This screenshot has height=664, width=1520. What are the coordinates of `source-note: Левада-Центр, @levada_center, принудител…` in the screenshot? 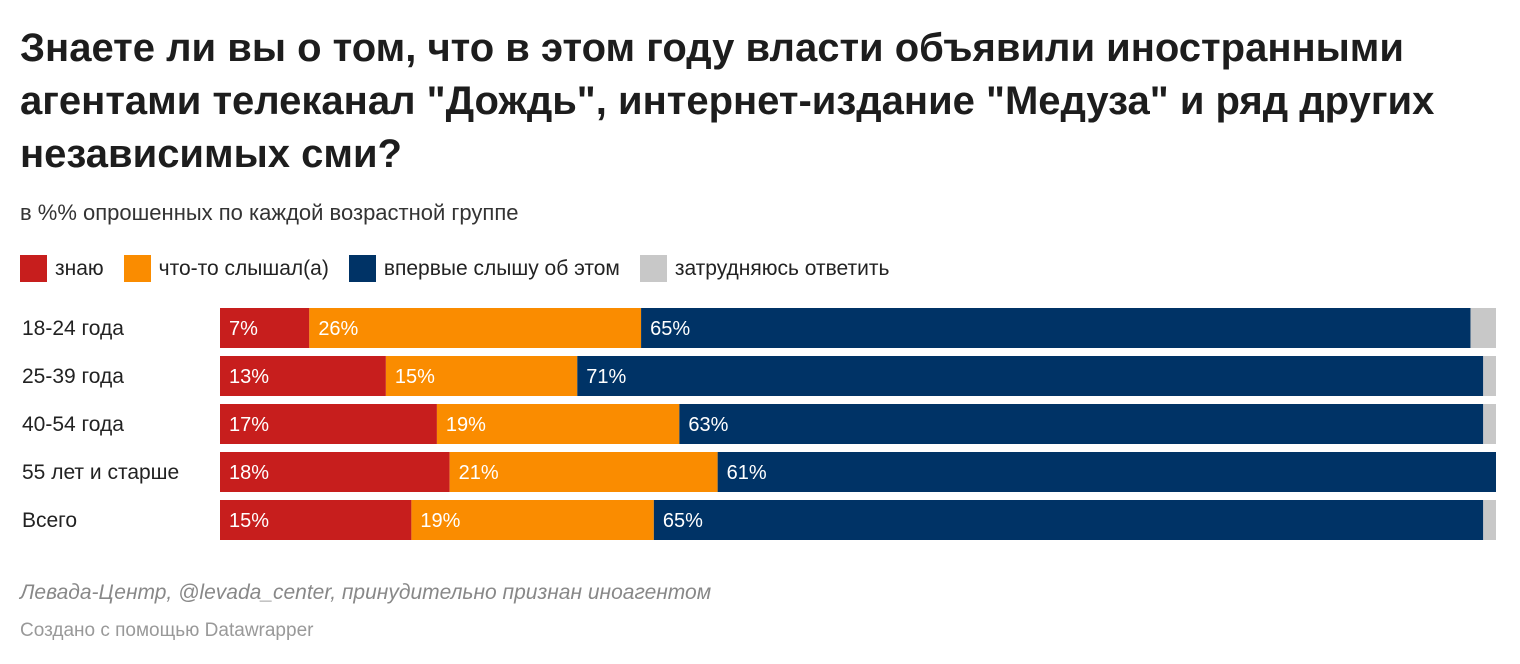 It's located at (366, 592).